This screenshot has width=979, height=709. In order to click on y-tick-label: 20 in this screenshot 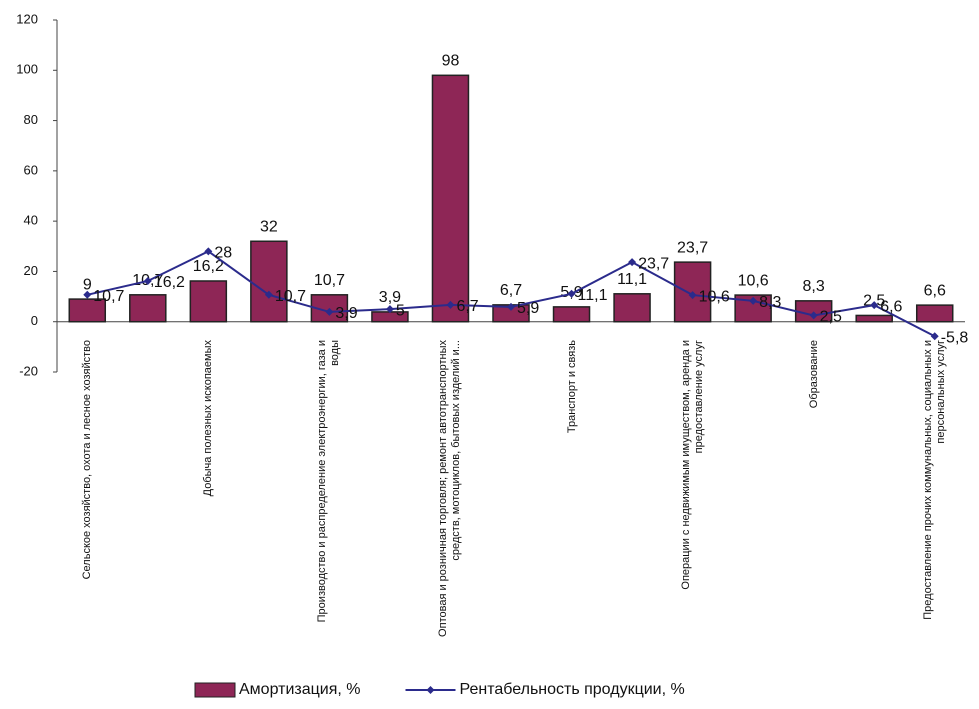, I will do `click(31, 270)`.